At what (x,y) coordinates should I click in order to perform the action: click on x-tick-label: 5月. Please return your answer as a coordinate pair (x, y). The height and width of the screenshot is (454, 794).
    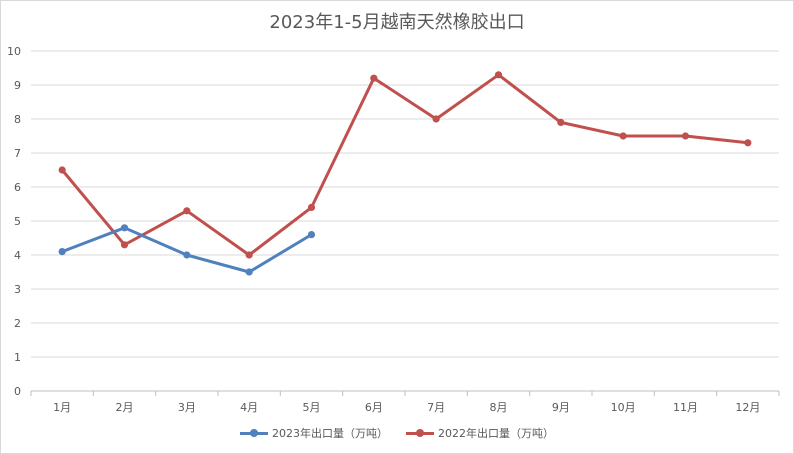
    Looking at the image, I should click on (312, 407).